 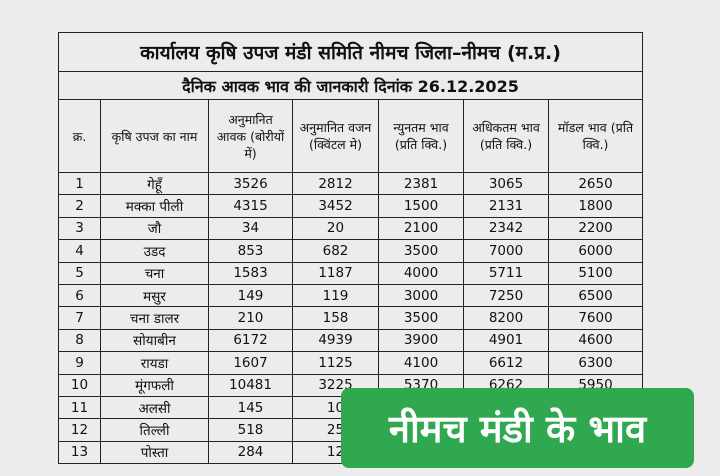 What do you see at coordinates (154, 340) in the screenshot?
I see `table-cell: सोयाबीन` at bounding box center [154, 340].